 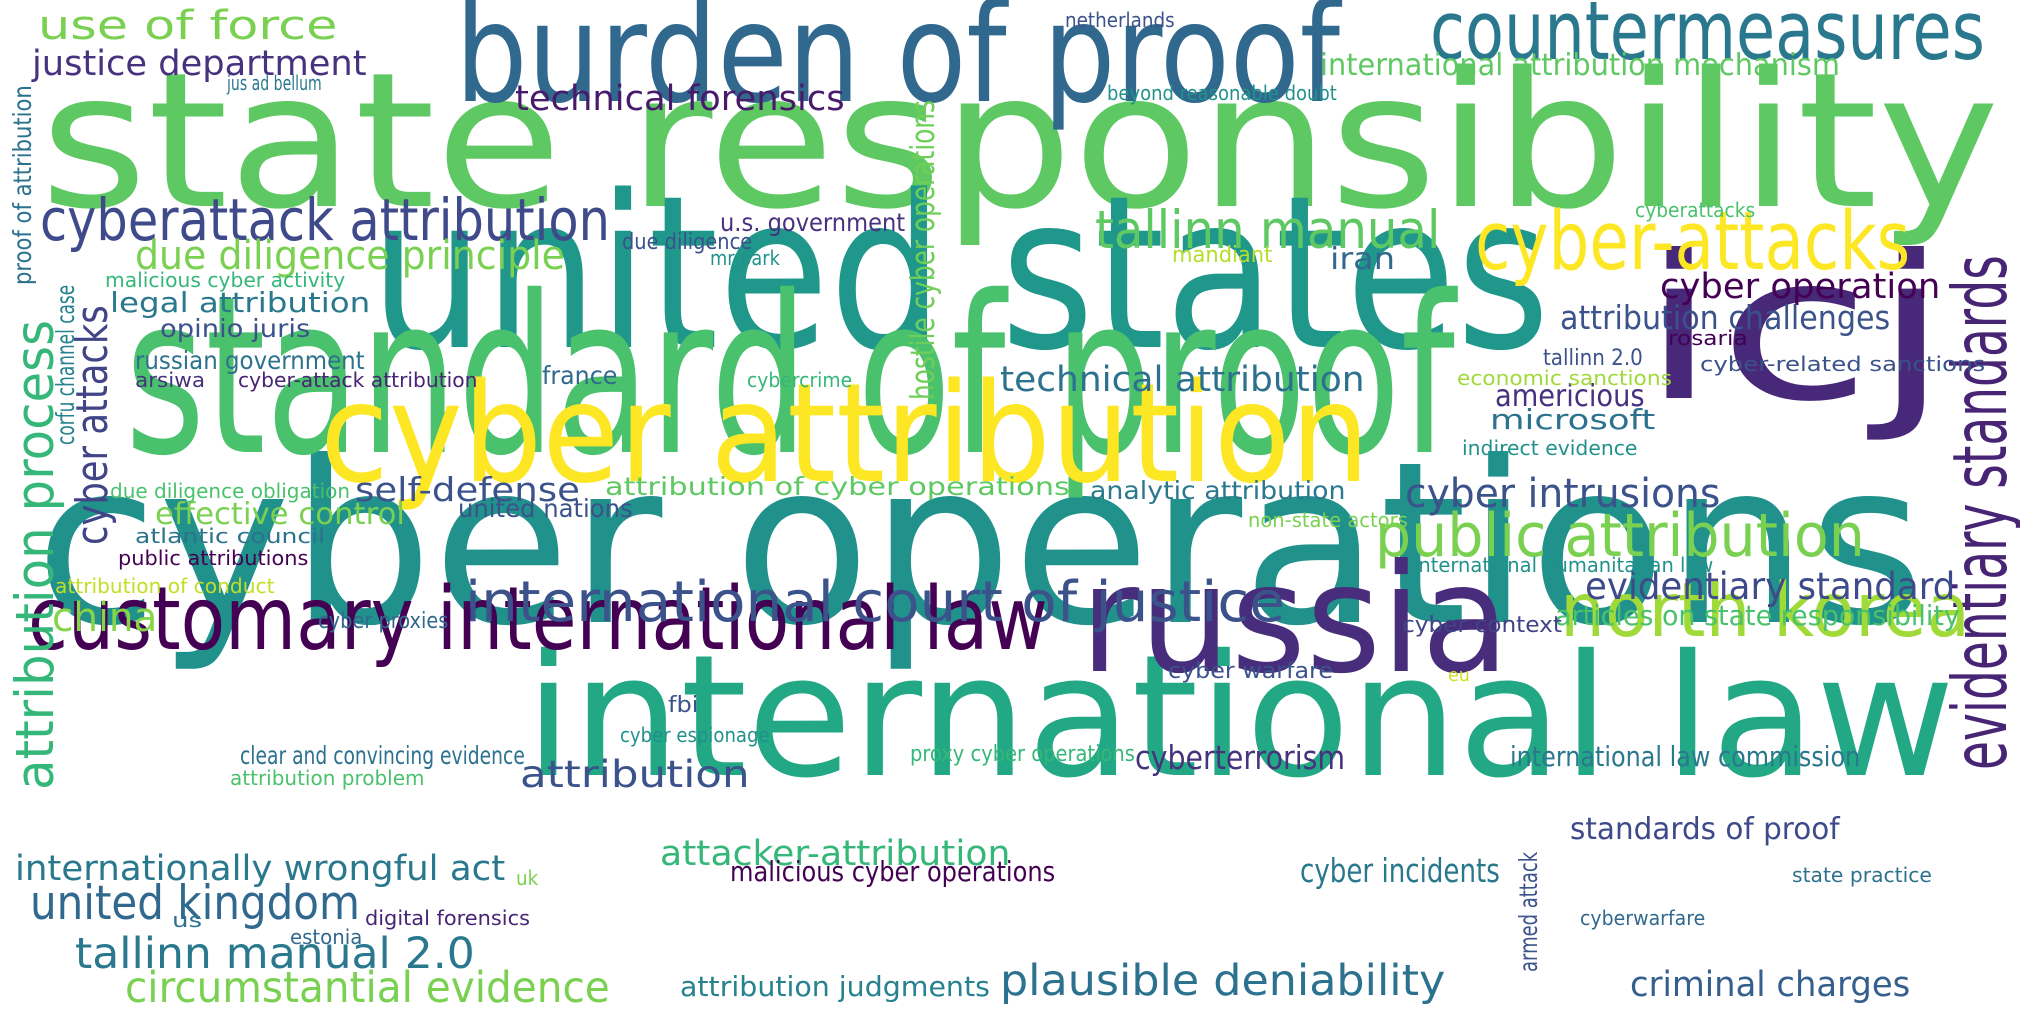 What do you see at coordinates (1223, 981) in the screenshot?
I see `word: plausible deniability` at bounding box center [1223, 981].